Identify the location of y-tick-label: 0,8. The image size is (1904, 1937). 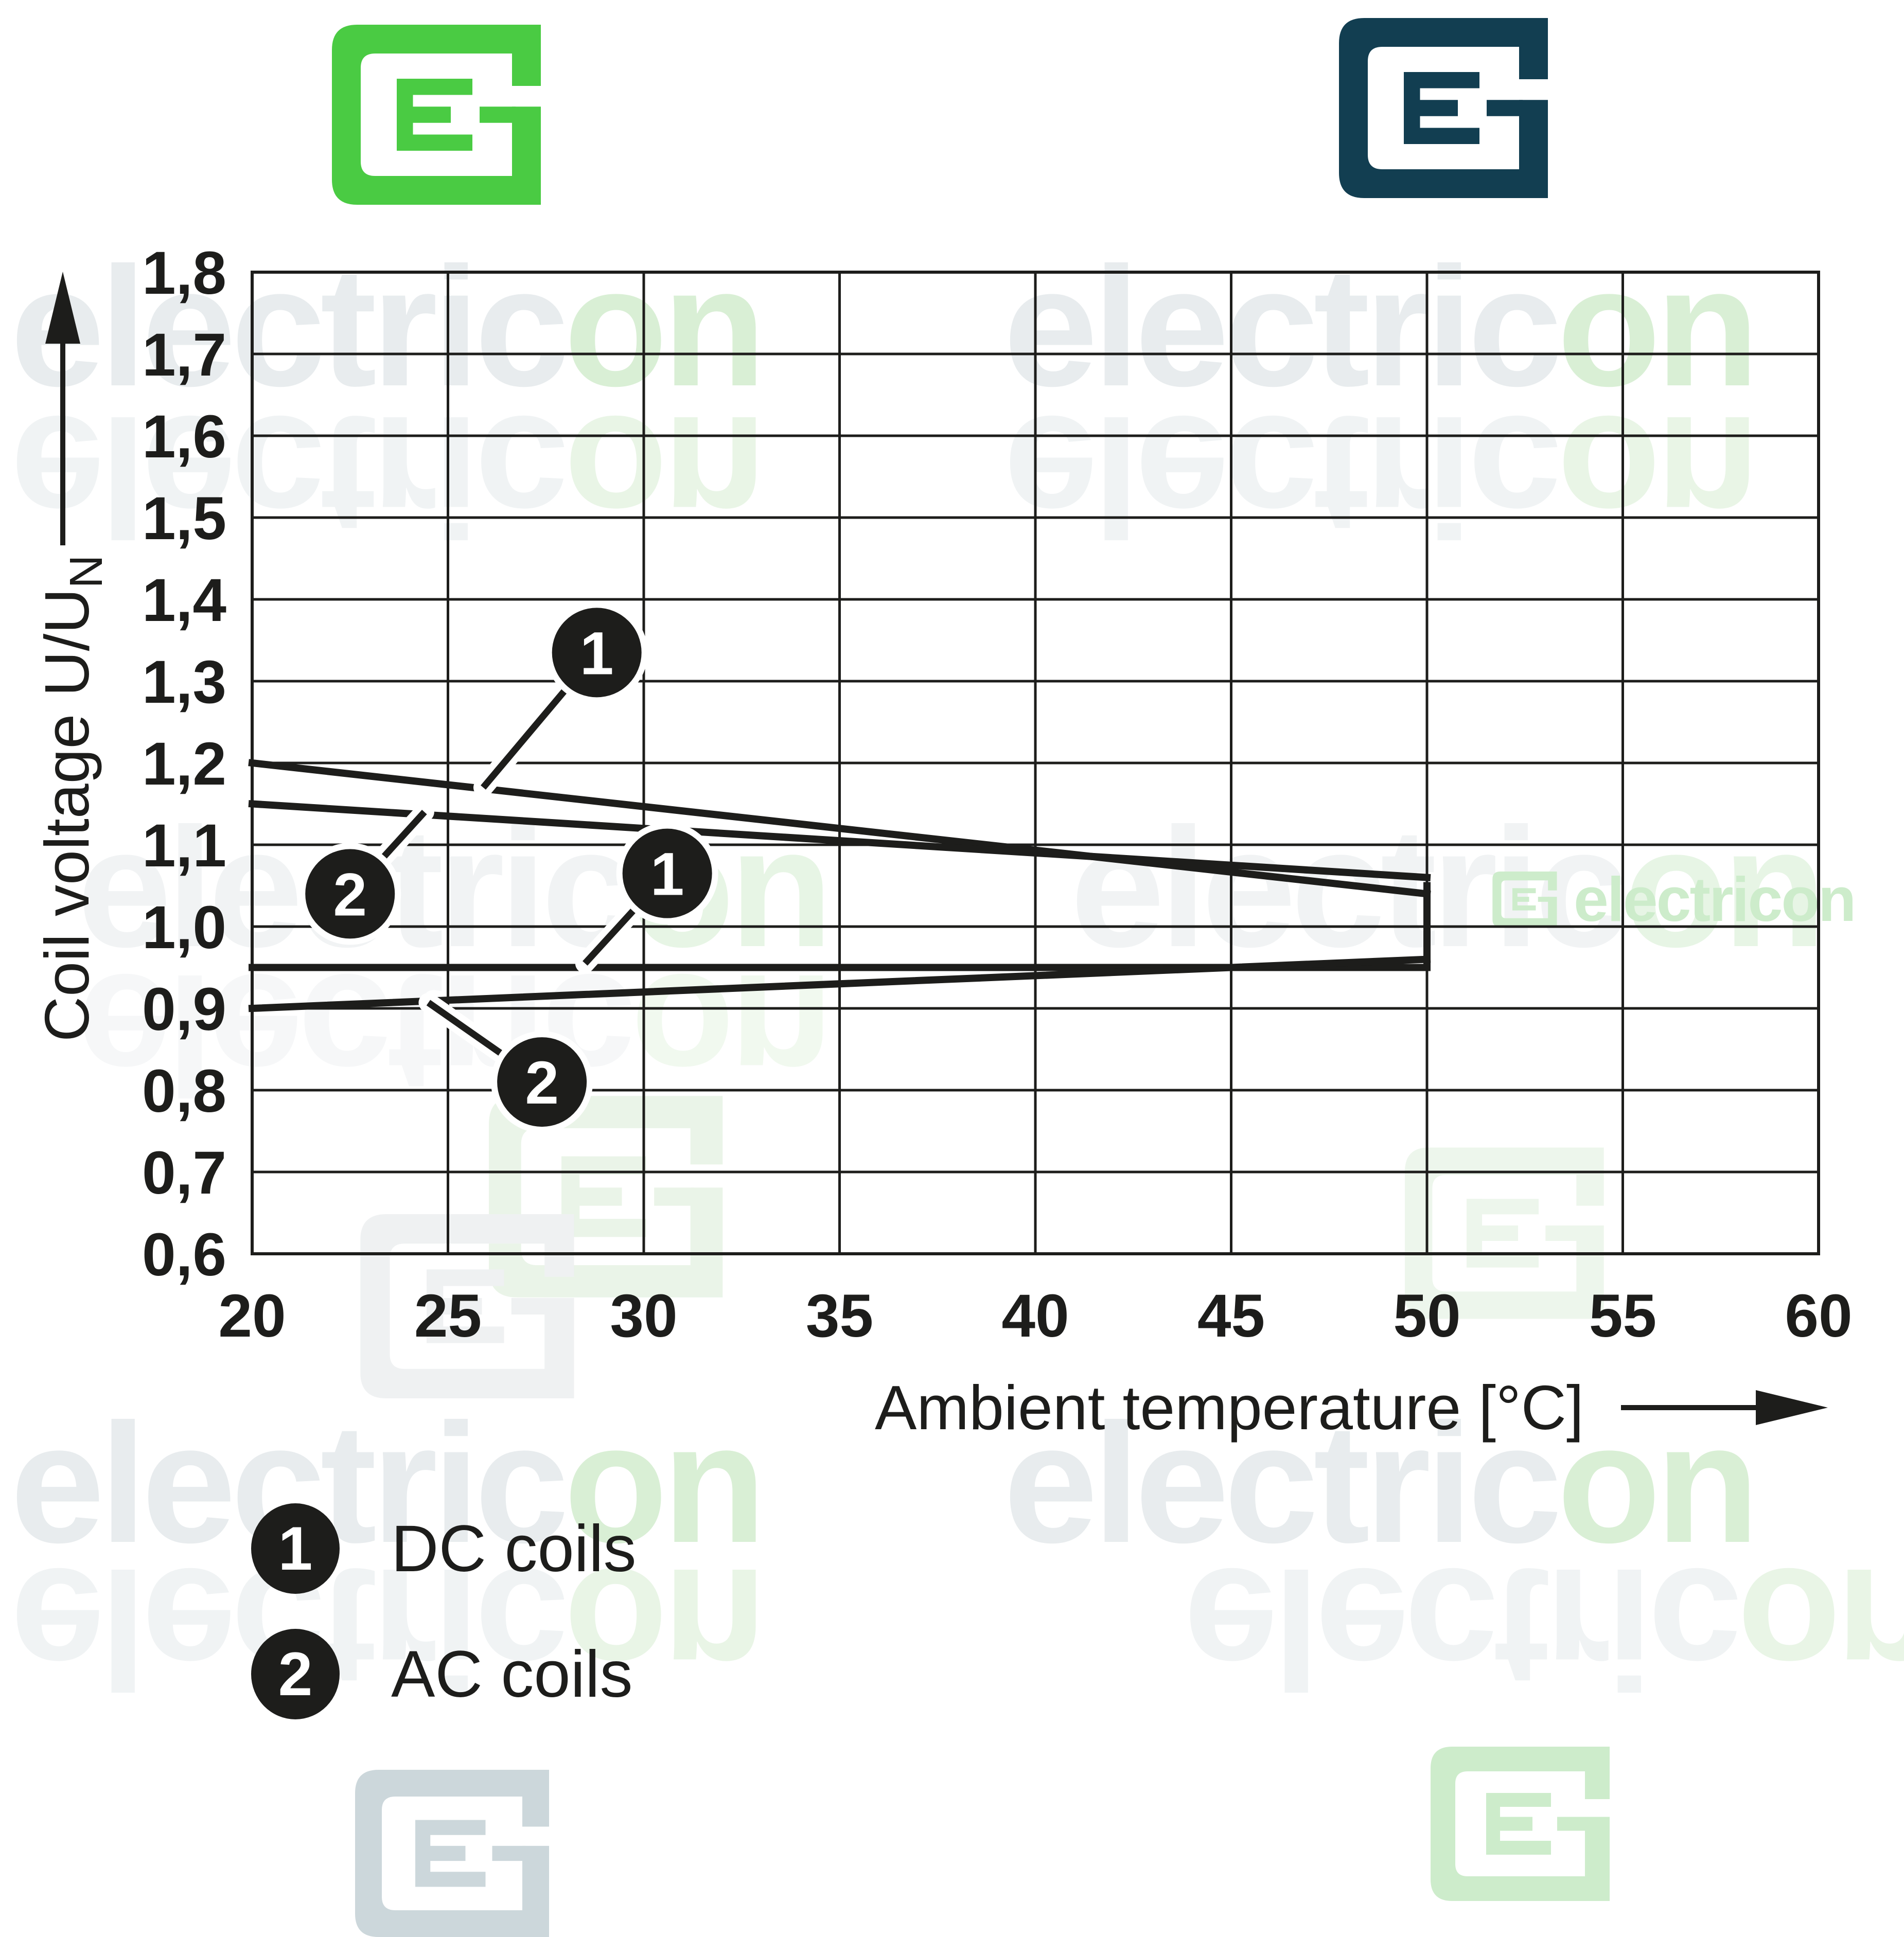
(184, 1091).